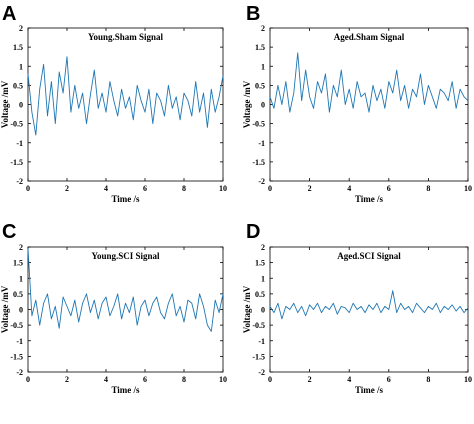 Image resolution: width=474 pixels, height=424 pixels. I want to click on chart-title: Aged.Sham Signal, so click(369, 37).